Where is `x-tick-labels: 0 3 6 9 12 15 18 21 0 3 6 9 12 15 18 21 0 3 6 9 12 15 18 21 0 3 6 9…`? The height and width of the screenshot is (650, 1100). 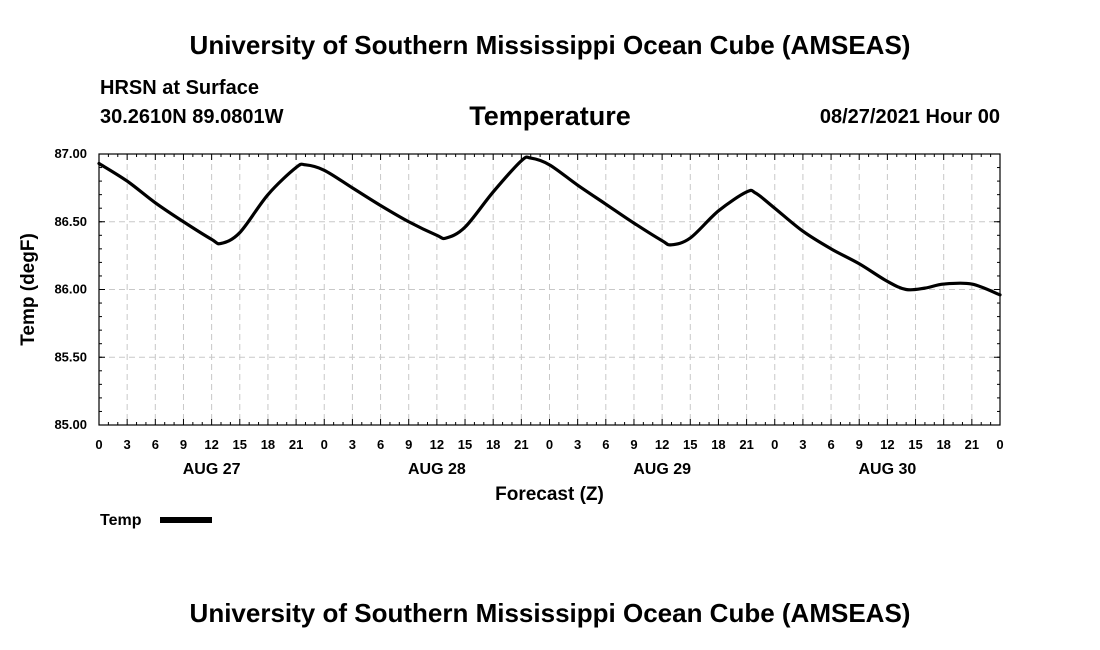 x-tick-labels: 0 3 6 9 12 15 18 21 0 3 6 9 12 15 18 21 0 3 6 9 12 15 18 21 0 3 6 9… is located at coordinates (549, 444).